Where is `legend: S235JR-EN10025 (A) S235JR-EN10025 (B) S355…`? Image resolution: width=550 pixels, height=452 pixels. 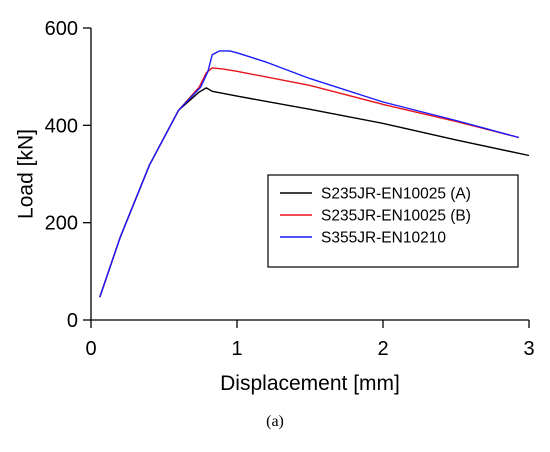 legend: S235JR-EN10025 (A) S235JR-EN10025 (B) S355… is located at coordinates (393, 221).